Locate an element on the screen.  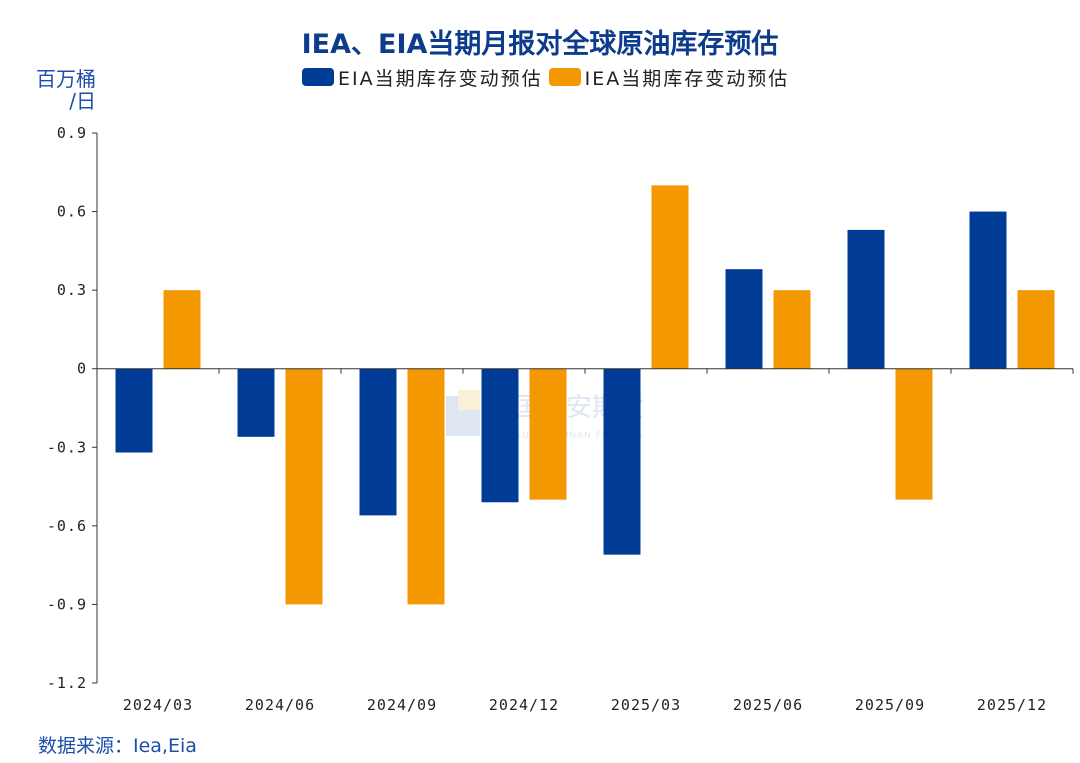
x-tick-label: 2025/09 is located at coordinates (890, 705).